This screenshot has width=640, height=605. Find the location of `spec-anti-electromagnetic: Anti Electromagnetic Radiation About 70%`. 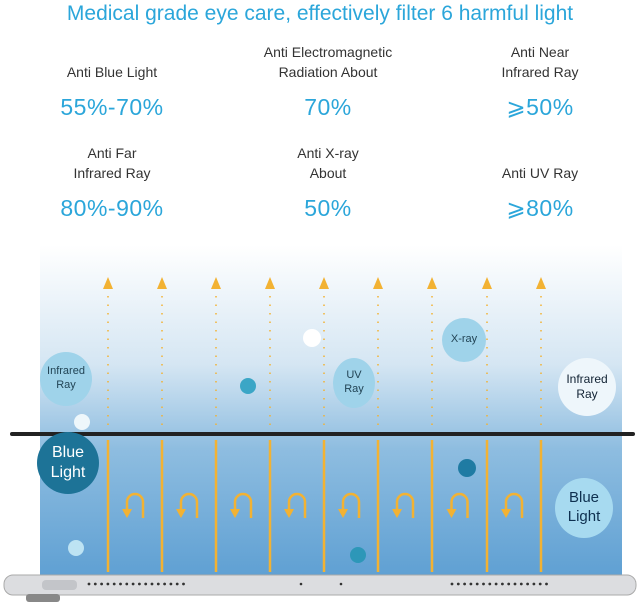

spec-anti-electromagnetic: Anti Electromagnetic Radiation About 70% is located at coordinates (328, 81).